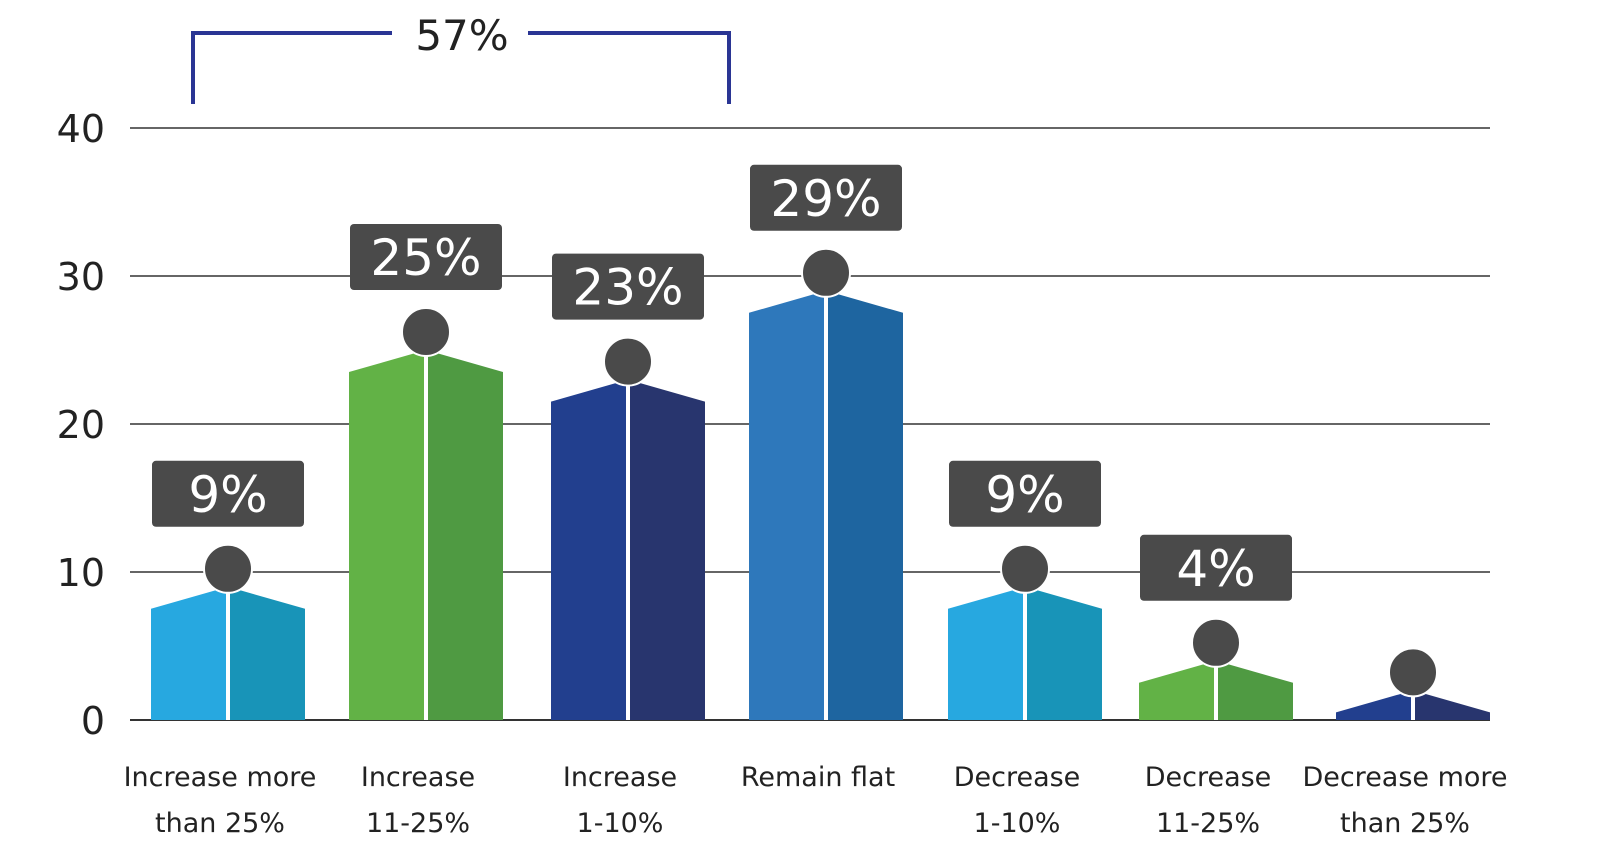 This screenshot has width=1604, height=863. I want to click on bracket, so click(461, 67).